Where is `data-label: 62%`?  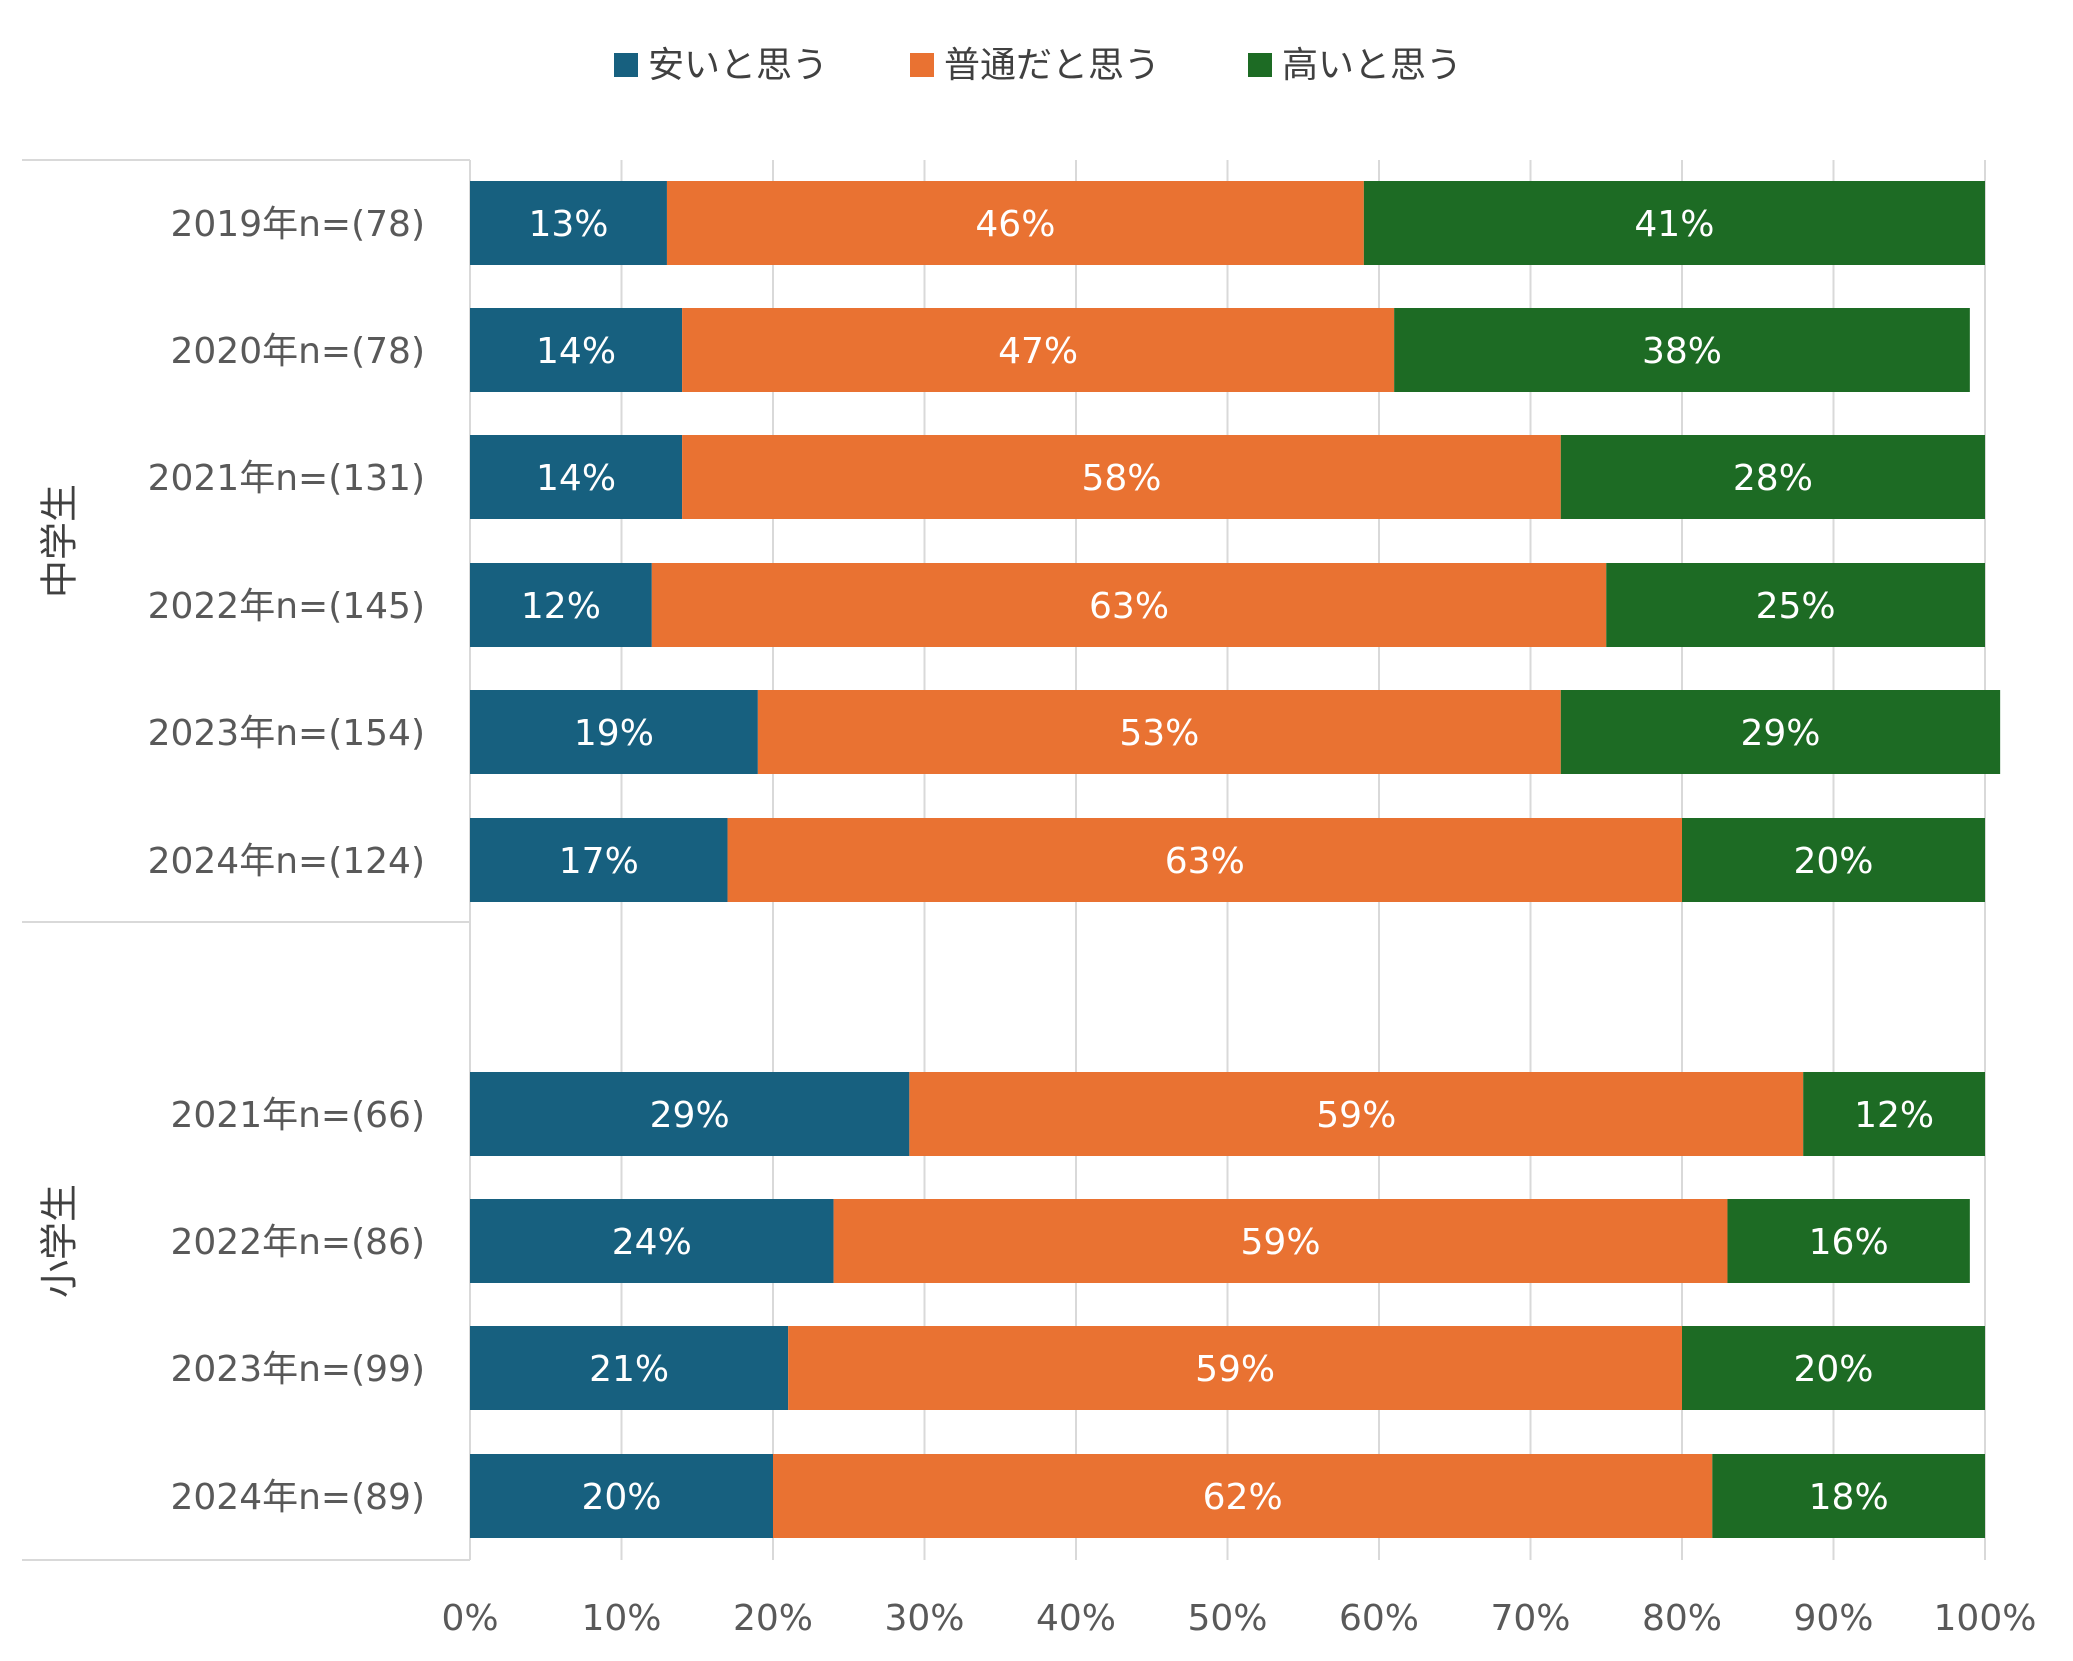
data-label: 62% is located at coordinates (1243, 1497).